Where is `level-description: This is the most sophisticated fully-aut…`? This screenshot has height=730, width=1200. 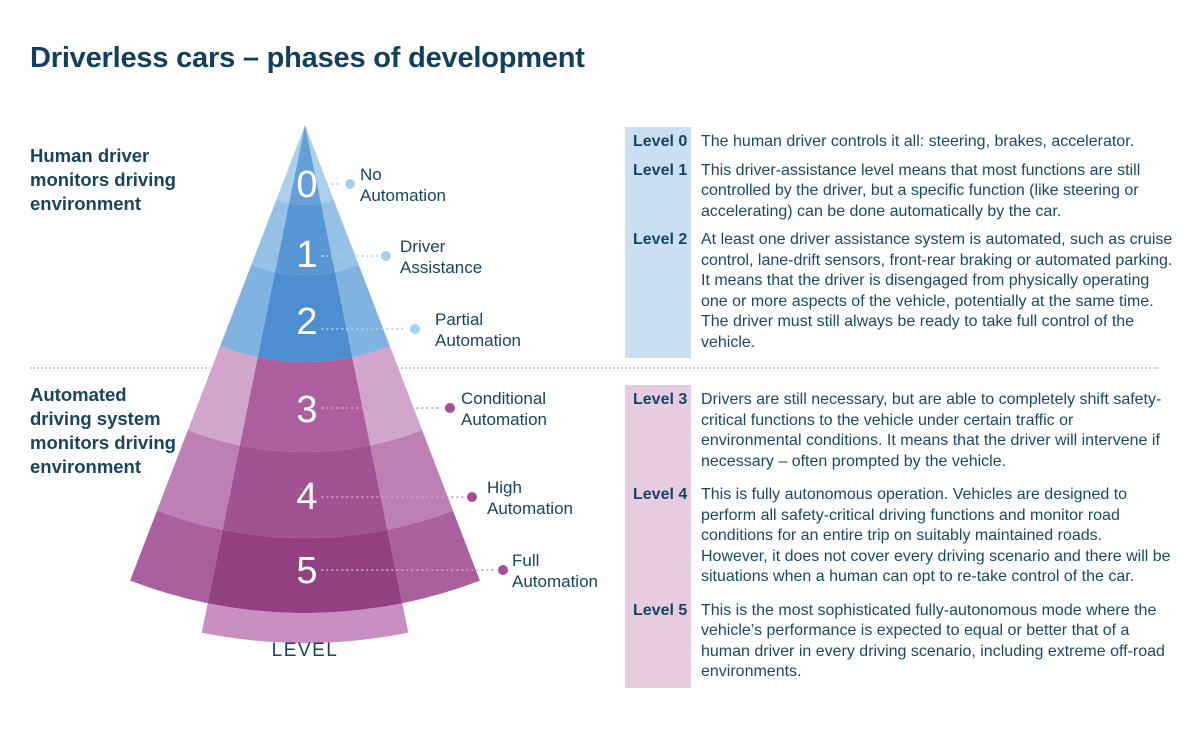
level-description: This is the most sophisticated fully-aut… is located at coordinates (933, 641).